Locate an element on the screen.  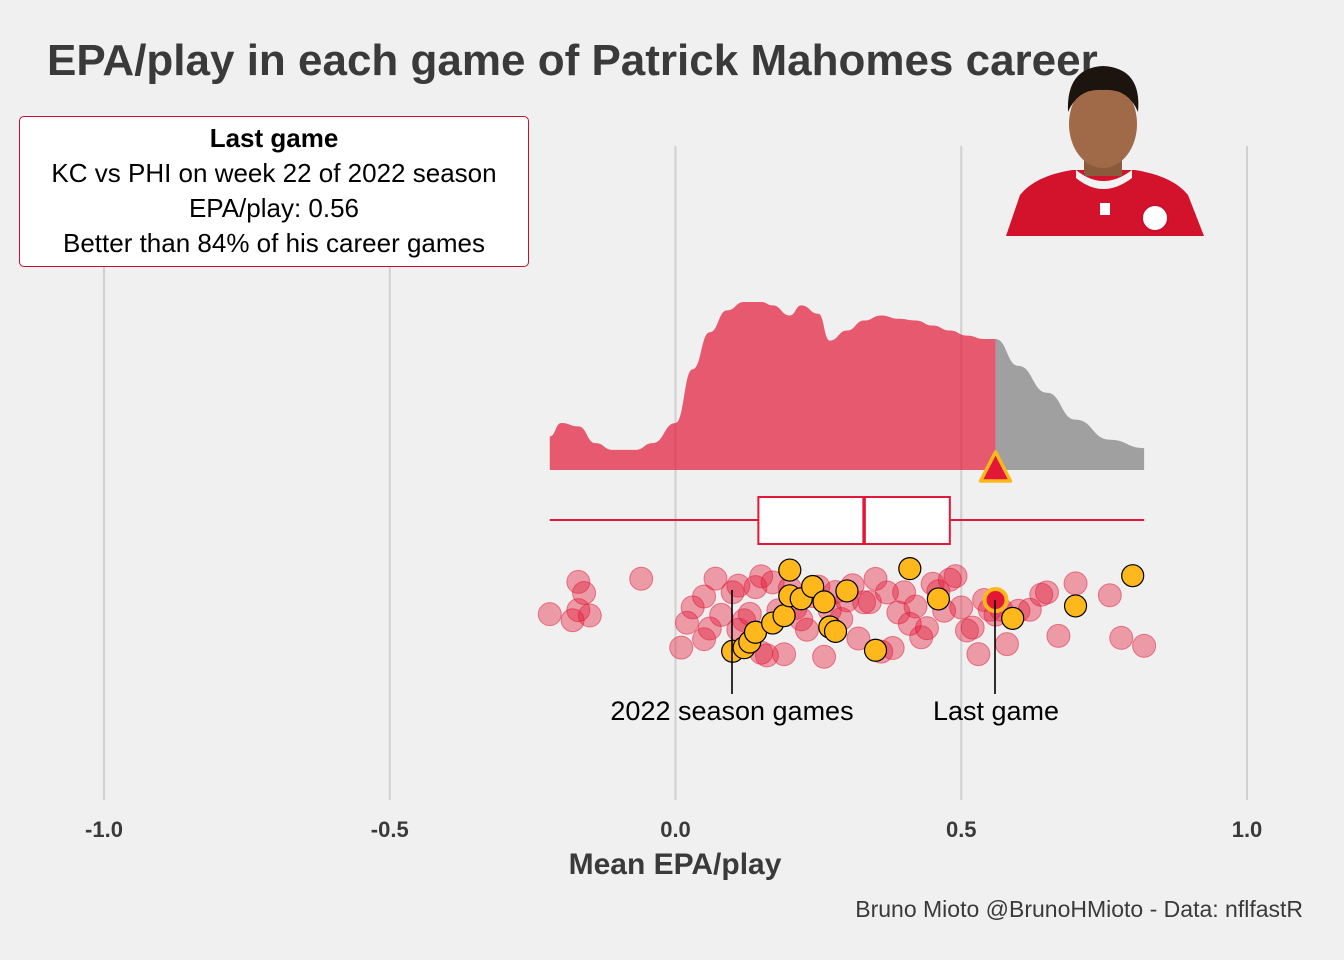
nfl-shield is located at coordinates (1105, 209).